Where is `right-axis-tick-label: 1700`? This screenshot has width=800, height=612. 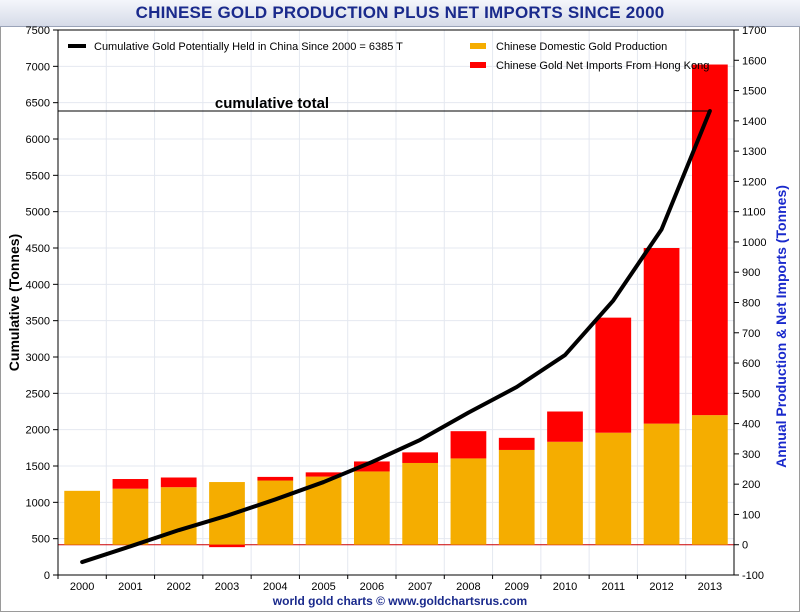 right-axis-tick-label: 1700 is located at coordinates (754, 31).